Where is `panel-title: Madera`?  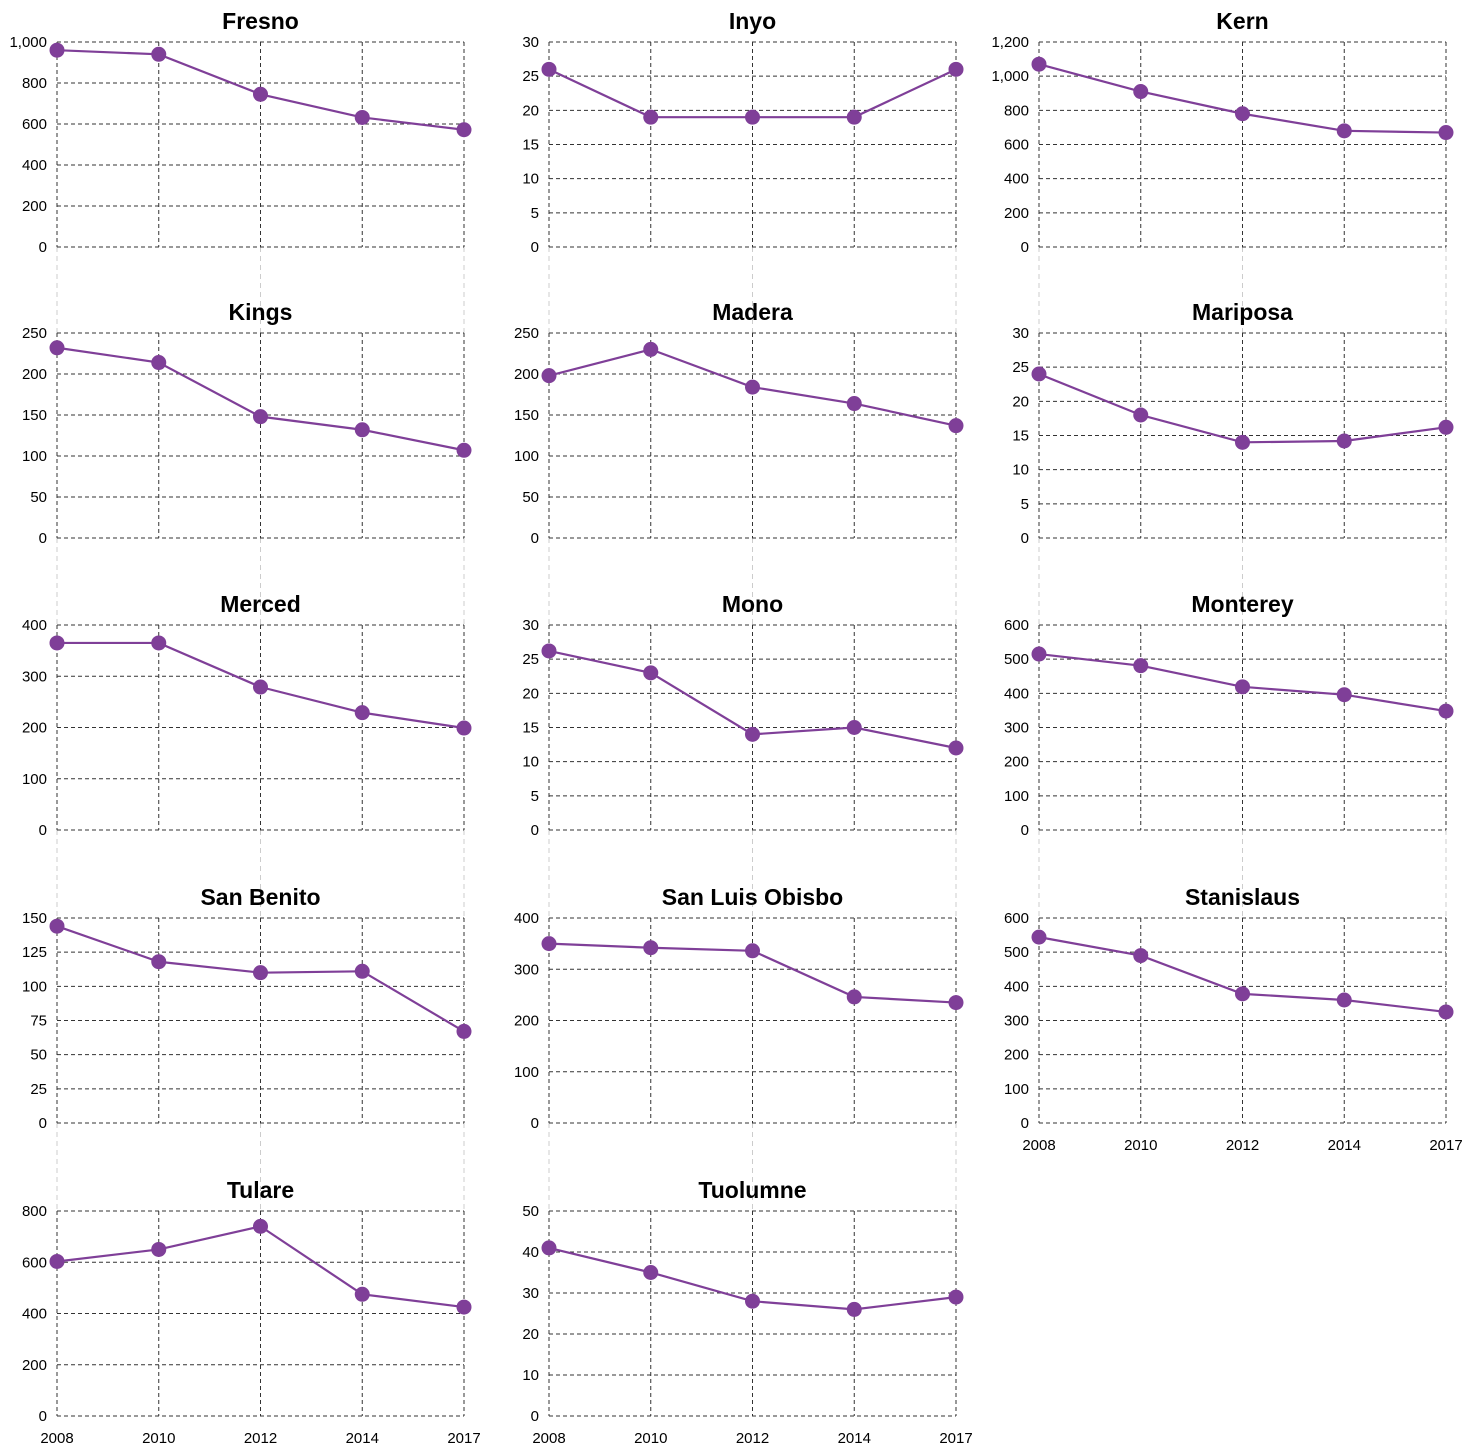
panel-title: Madera is located at coordinates (752, 312).